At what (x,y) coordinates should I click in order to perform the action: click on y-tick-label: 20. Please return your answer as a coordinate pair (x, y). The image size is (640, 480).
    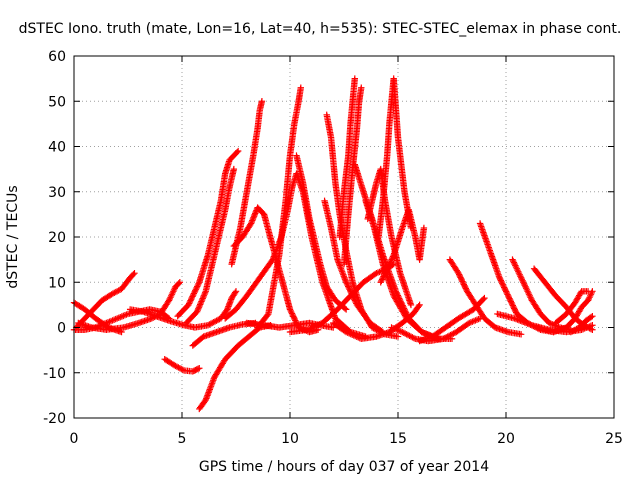
    Looking at the image, I should click on (57, 238).